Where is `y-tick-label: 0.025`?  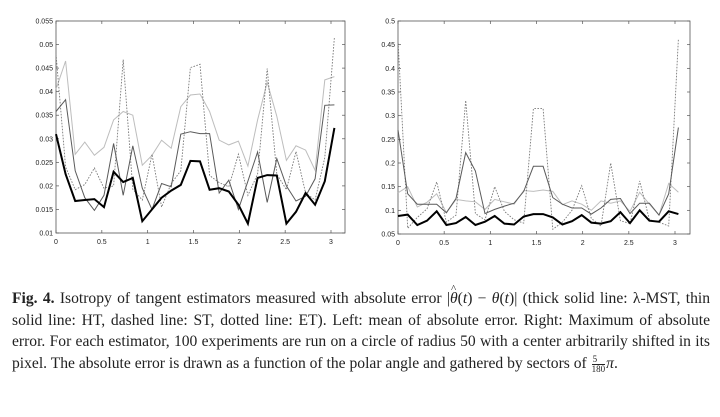
y-tick-label: 0.025 is located at coordinates (44, 163).